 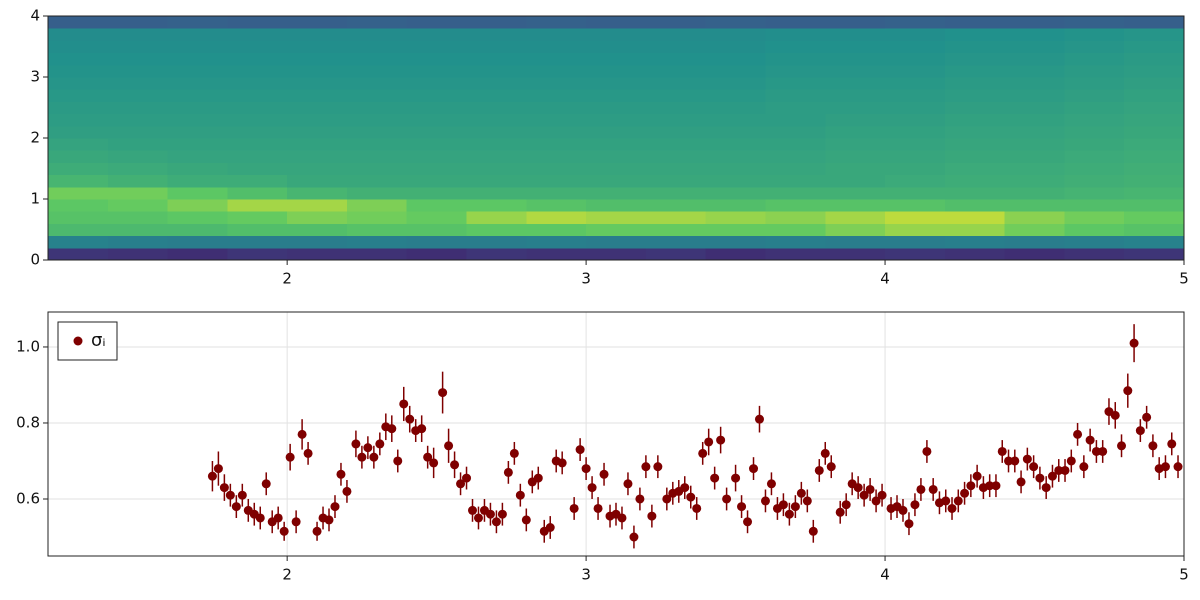 What do you see at coordinates (586, 279) in the screenshot?
I see `x-tick-label: 3` at bounding box center [586, 279].